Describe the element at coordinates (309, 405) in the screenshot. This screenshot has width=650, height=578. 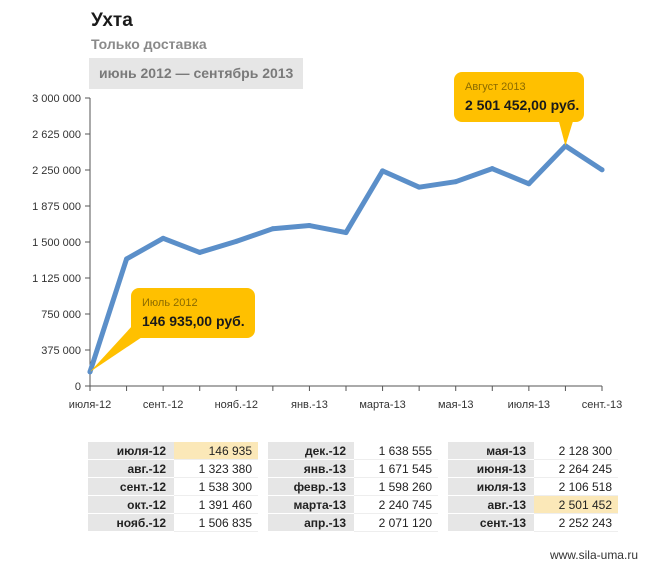
I see `x-tick-label: янв.-13` at that location.